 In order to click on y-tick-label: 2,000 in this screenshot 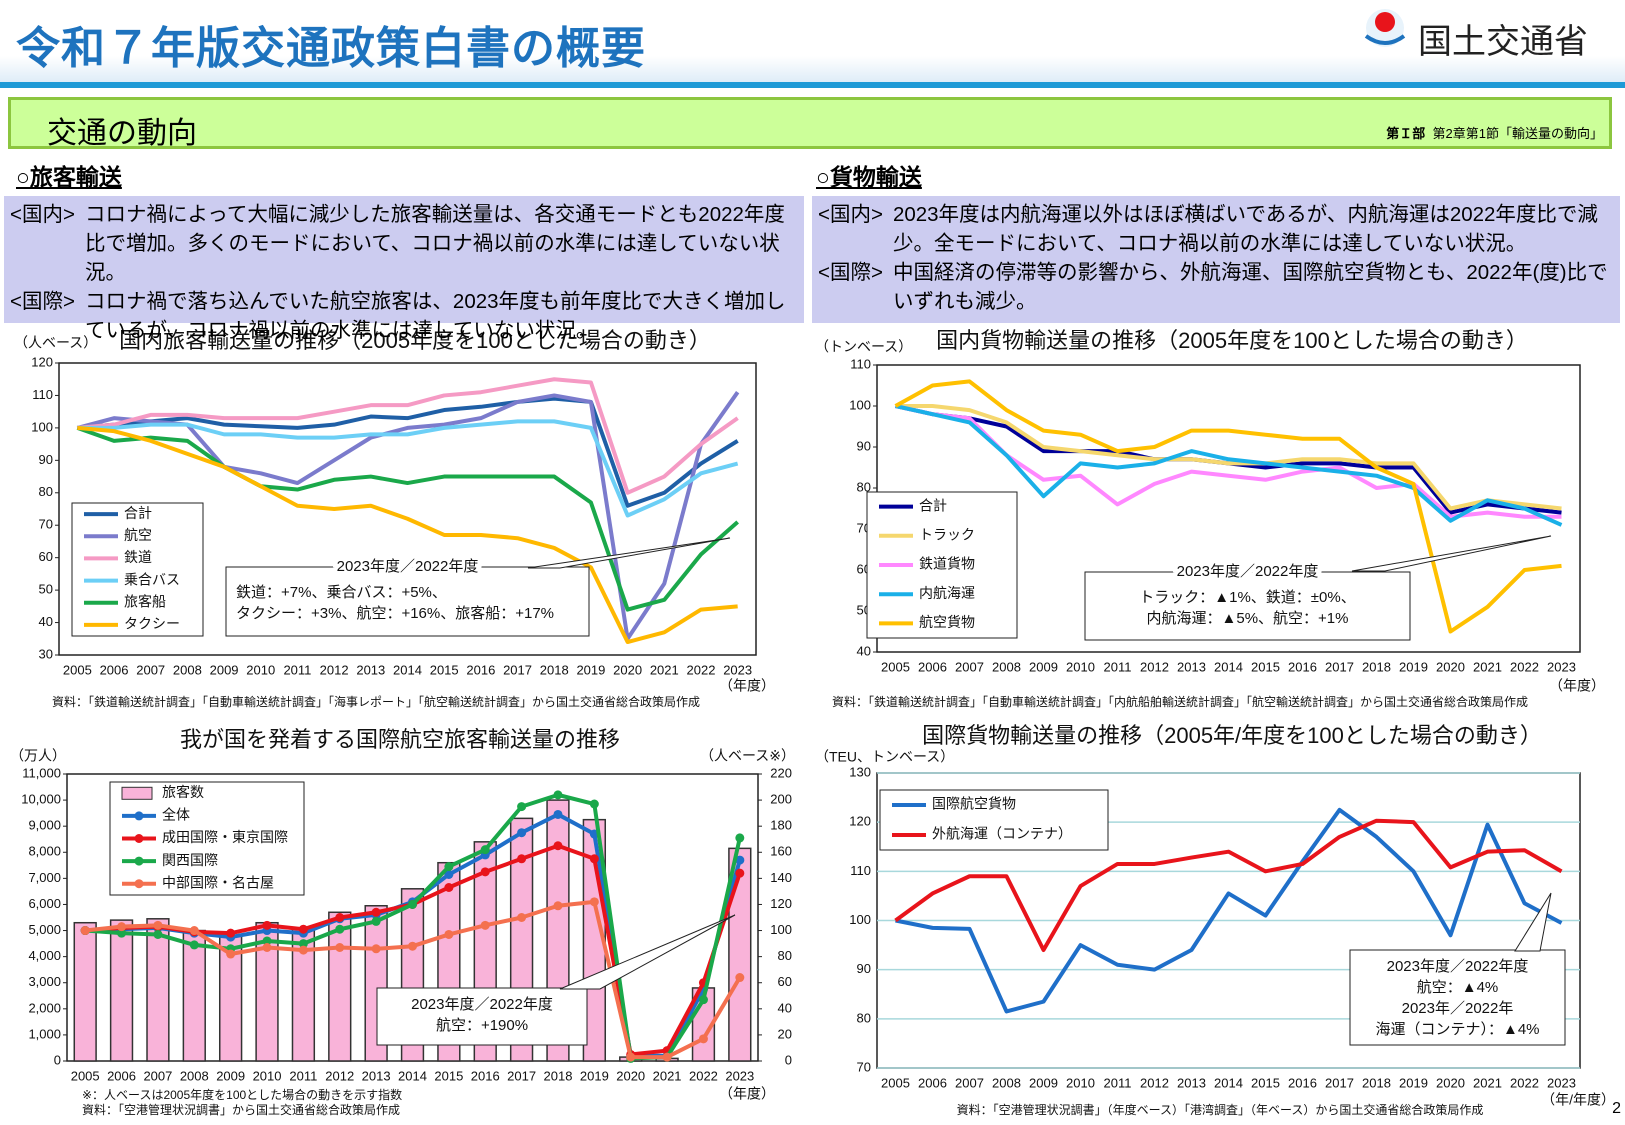, I will do `click(44, 1007)`.